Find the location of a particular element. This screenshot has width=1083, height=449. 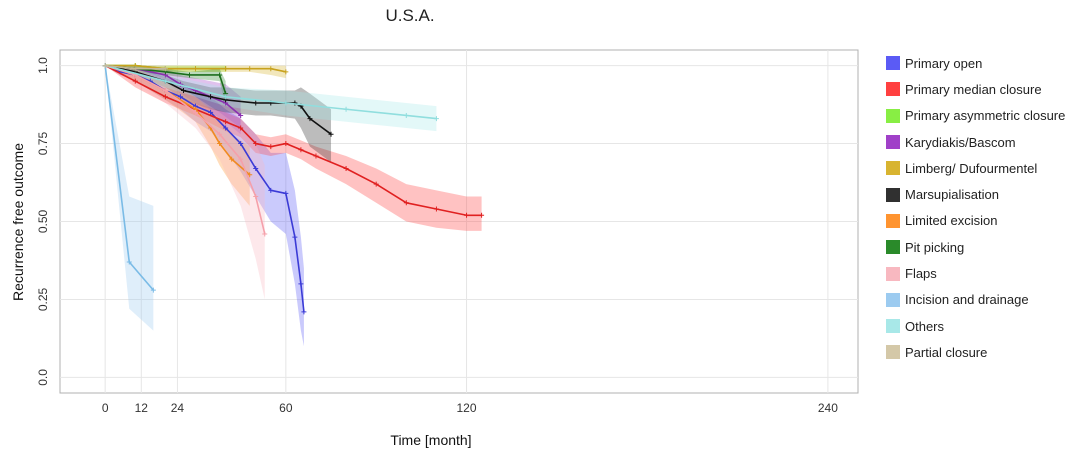

x-tick-label: 12 is located at coordinates (142, 408).